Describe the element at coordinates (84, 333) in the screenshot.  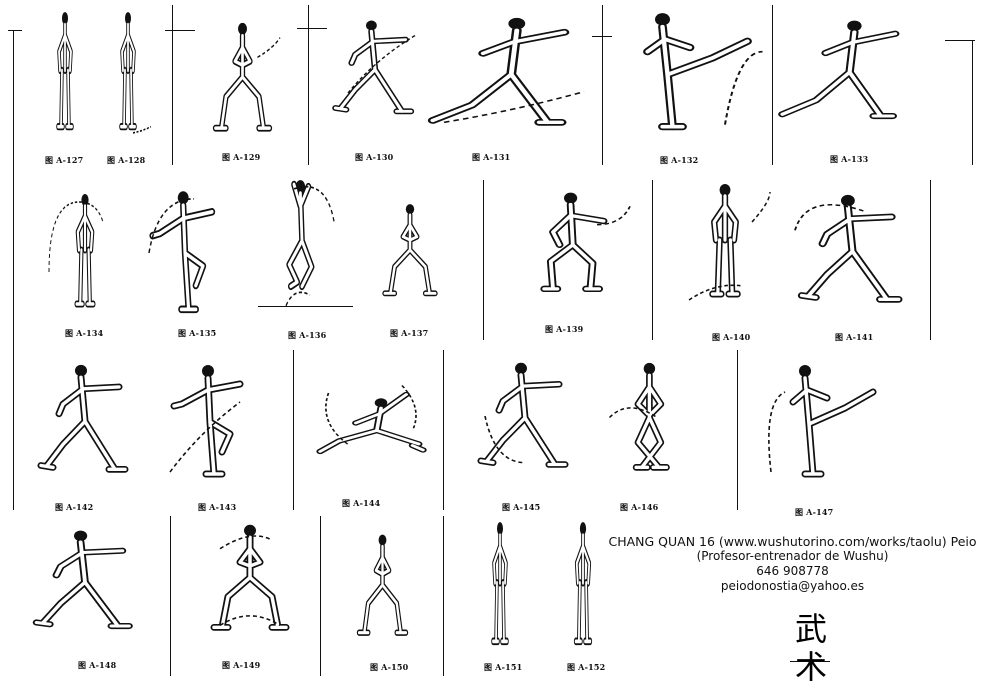
I see `figure-caption: 图 A-134` at that location.